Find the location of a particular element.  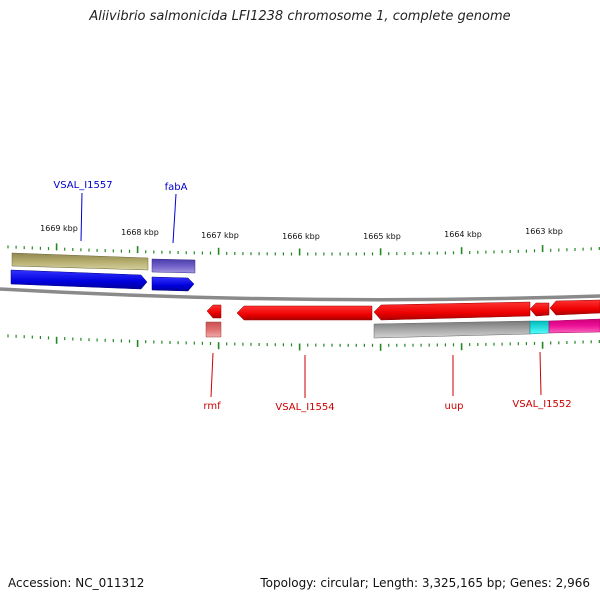

leader-vsal-i1552 is located at coordinates (540, 373).